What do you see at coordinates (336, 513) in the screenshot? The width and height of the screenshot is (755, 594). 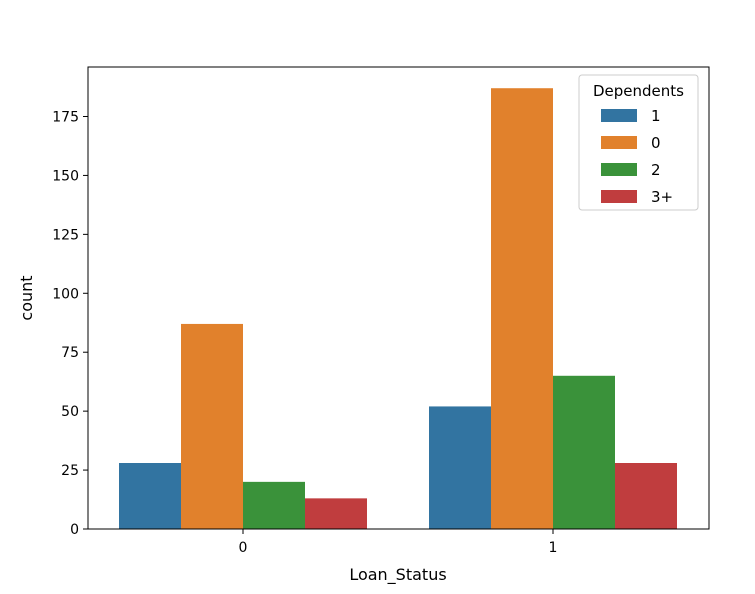 I see `bar-3+-0` at bounding box center [336, 513].